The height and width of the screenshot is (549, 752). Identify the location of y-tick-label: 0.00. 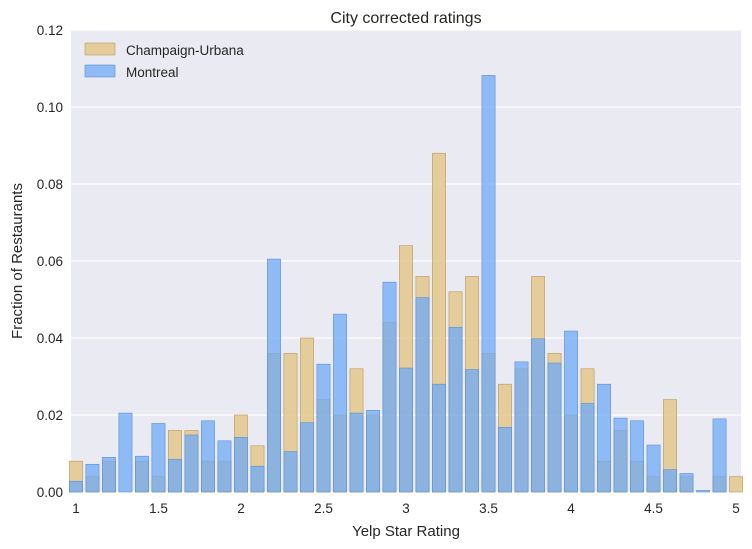
(50, 492).